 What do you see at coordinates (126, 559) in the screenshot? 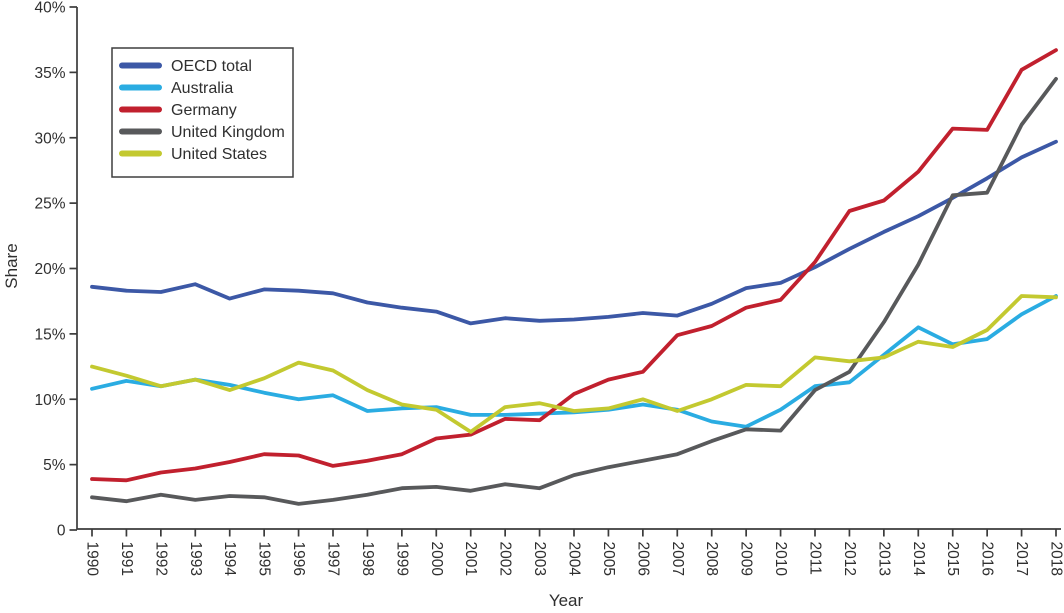
I see `x-tick-label-1991: 1991` at bounding box center [126, 559].